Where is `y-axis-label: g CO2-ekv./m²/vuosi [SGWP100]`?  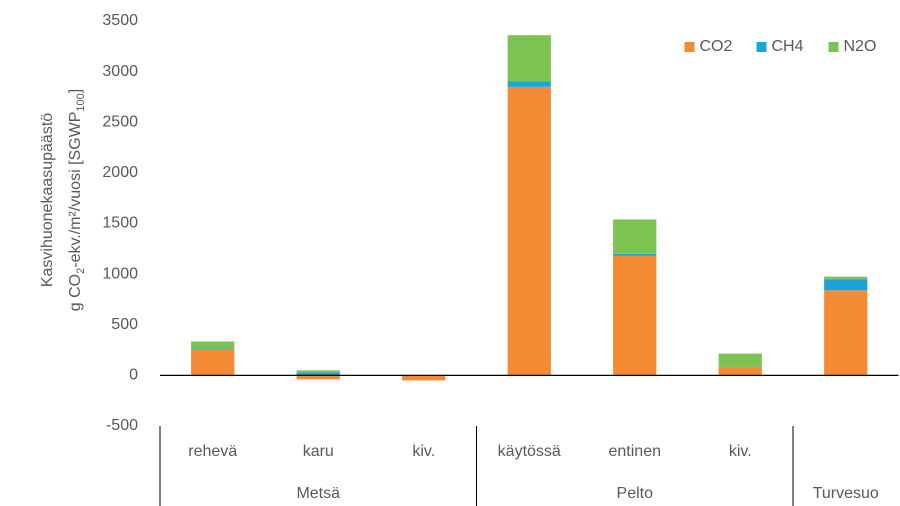
y-axis-label: g CO2-ekv./m²/vuosi [SGWP100] is located at coordinates (77, 200).